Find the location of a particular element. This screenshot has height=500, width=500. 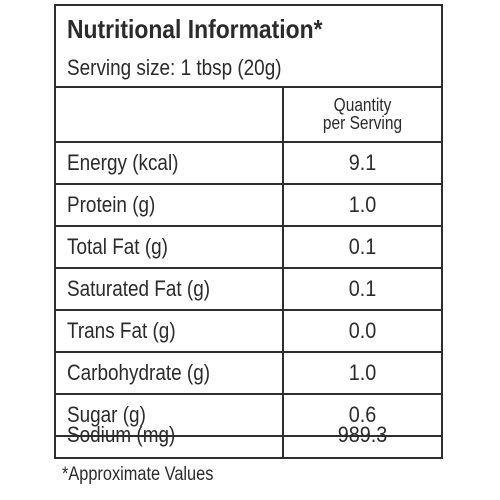

table-row-saturated-fat: Saturated Fat (g) 0.1 is located at coordinates (248, 290).